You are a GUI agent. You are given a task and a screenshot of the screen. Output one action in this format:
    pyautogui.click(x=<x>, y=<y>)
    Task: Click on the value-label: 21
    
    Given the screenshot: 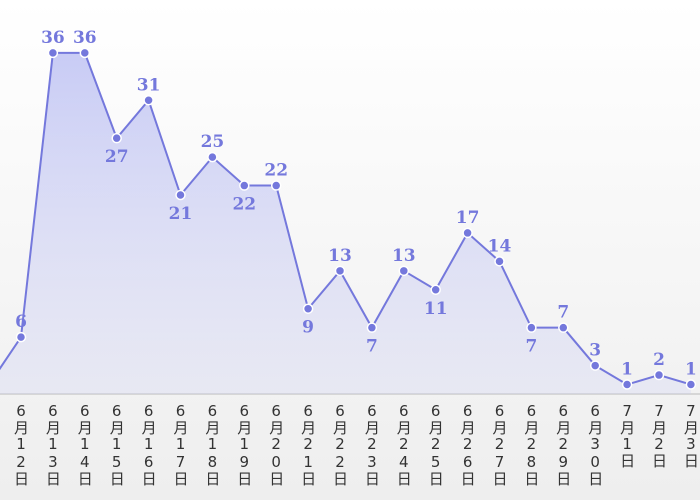 What is the action you would take?
    pyautogui.click(x=181, y=214)
    